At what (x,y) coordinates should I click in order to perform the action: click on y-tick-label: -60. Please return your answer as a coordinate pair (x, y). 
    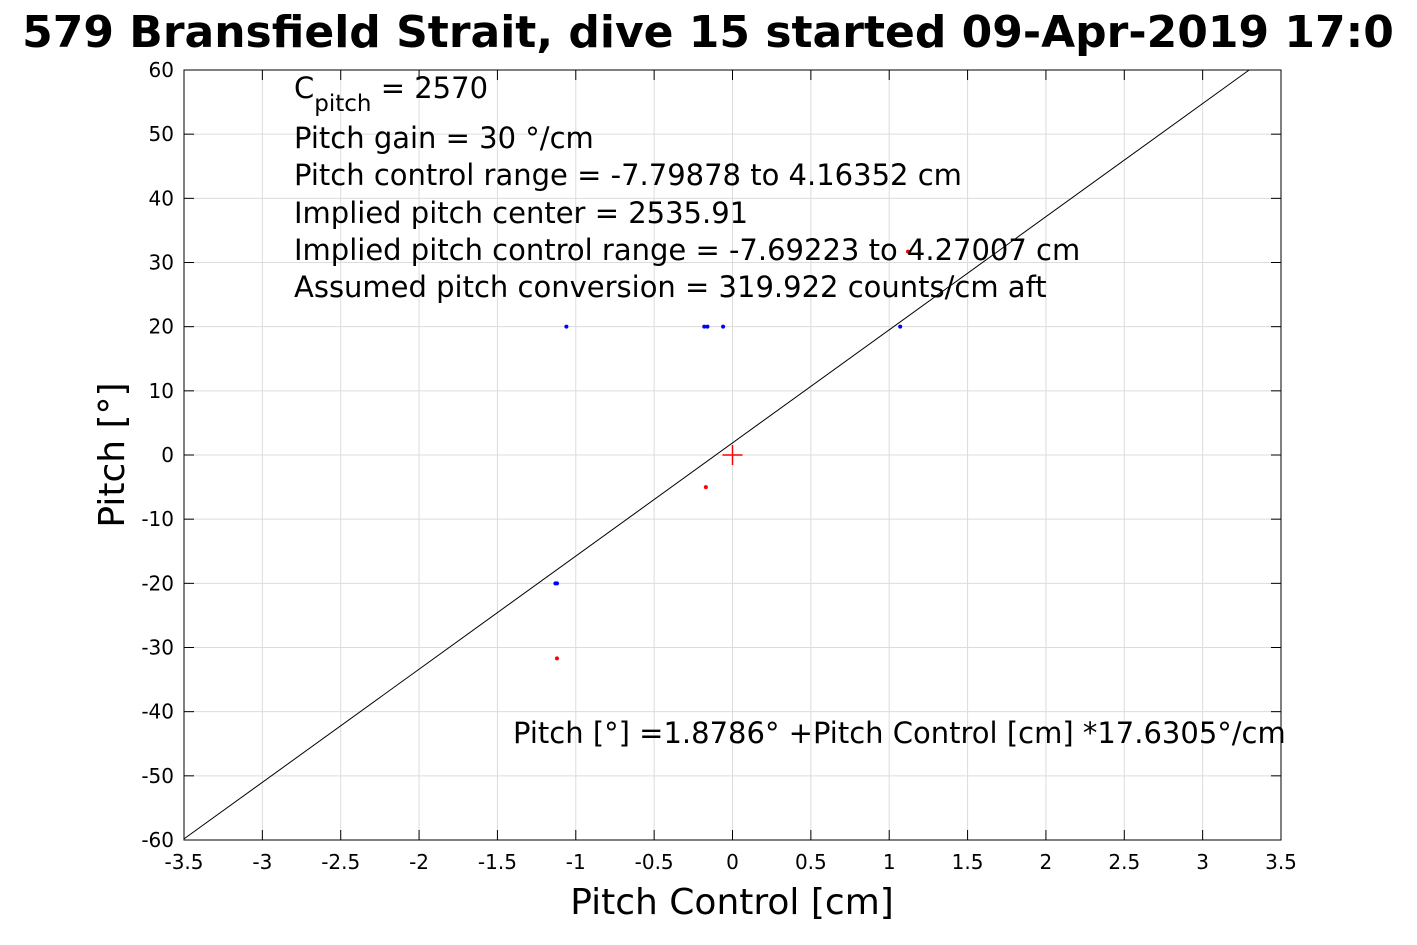
    Looking at the image, I should click on (157, 840).